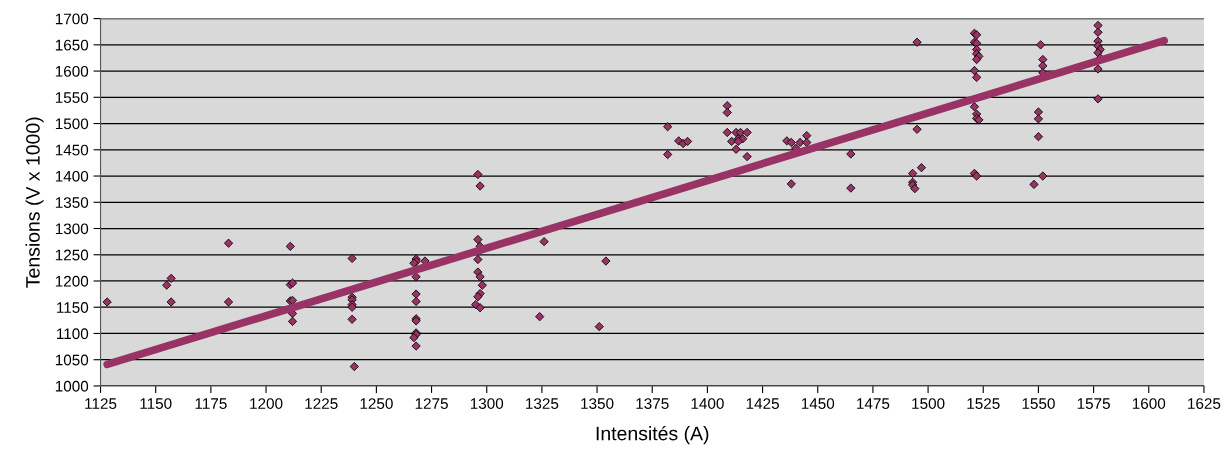 The image size is (1226, 465). What do you see at coordinates (156, 403) in the screenshot?
I see `x-tick-label: 1150` at bounding box center [156, 403].